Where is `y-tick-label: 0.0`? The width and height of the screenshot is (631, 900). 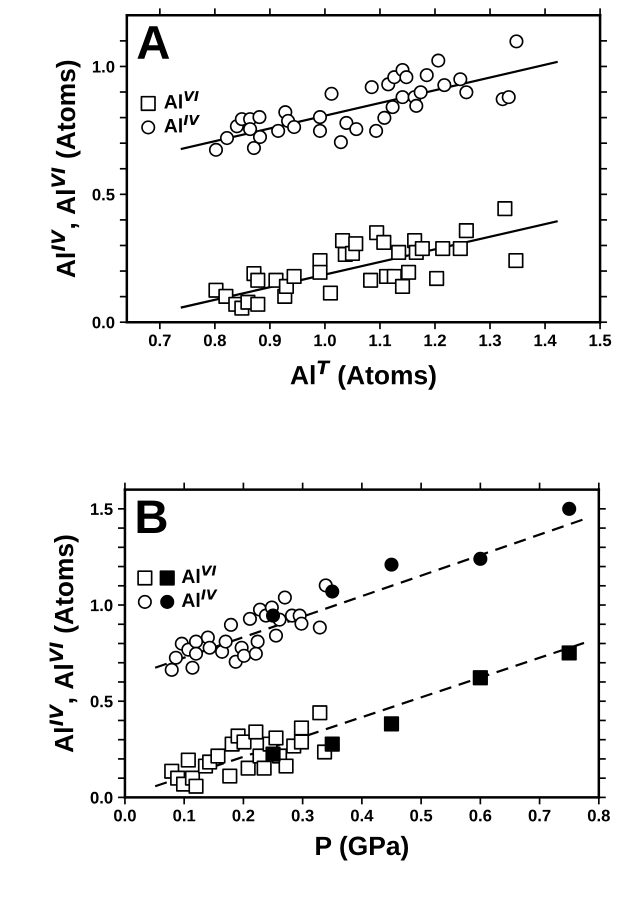 y-tick-label: 0.0 is located at coordinates (101, 798).